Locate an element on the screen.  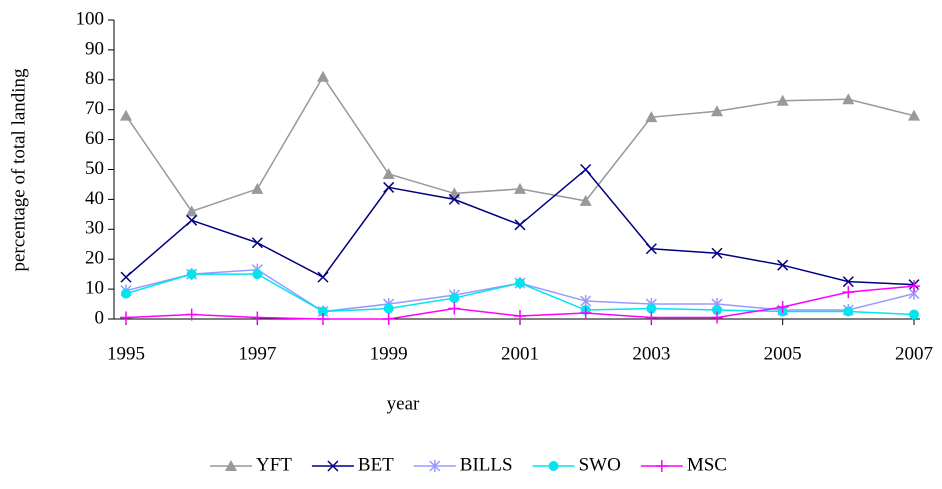
y-tick-label: 50 is located at coordinates (94, 168).